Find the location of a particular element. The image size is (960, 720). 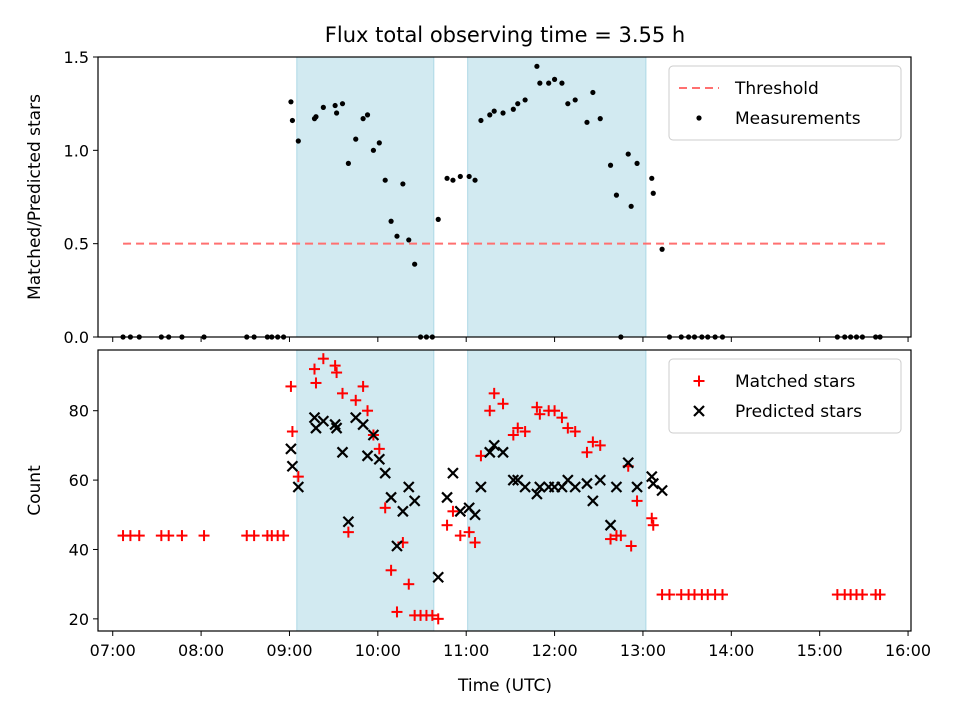

x-tick-label: 07:00 is located at coordinates (113, 650).